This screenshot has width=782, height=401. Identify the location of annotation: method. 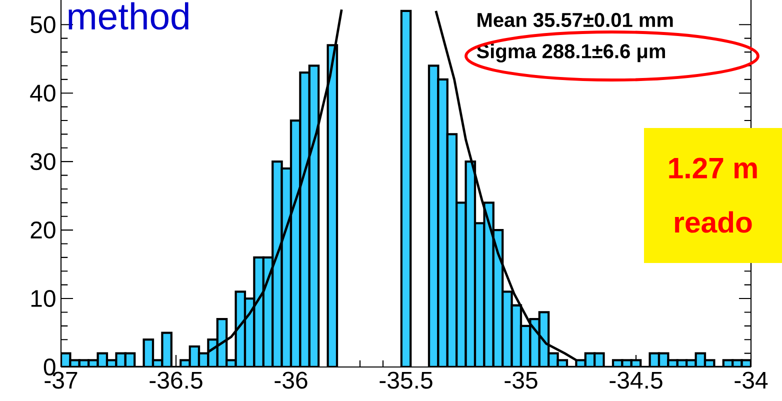
(128, 16).